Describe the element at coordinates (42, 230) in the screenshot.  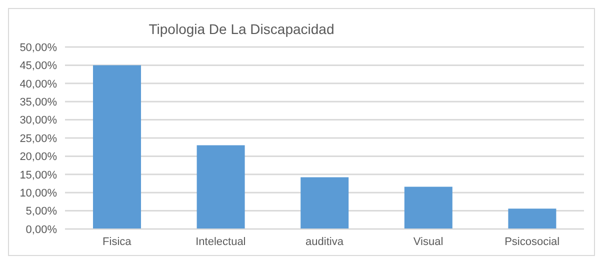
I see `y-tick-label: 0,00%` at that location.